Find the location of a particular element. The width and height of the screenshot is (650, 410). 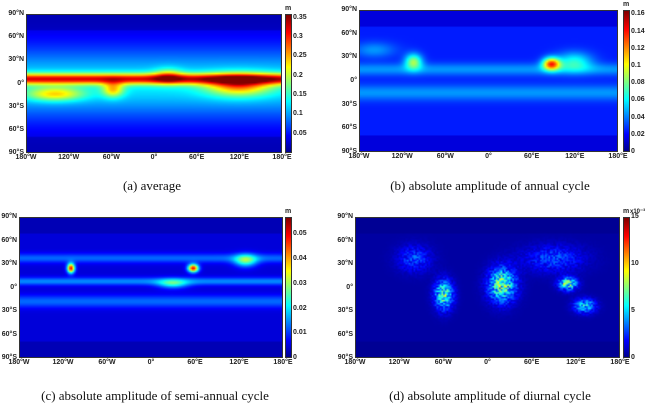

caption-b: (b) absolute amplitude of annual cycle is located at coordinates (490, 185).